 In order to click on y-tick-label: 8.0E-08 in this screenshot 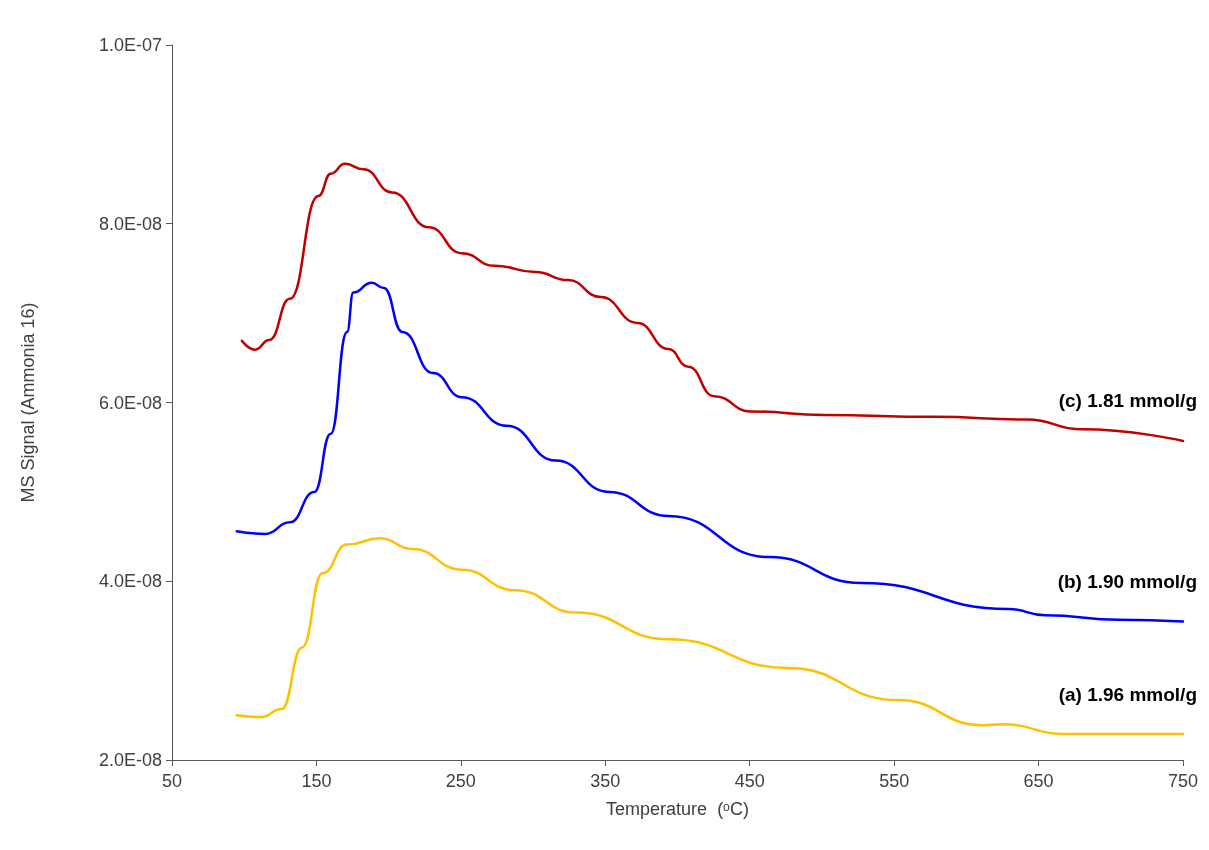, I will do `click(130, 223)`.